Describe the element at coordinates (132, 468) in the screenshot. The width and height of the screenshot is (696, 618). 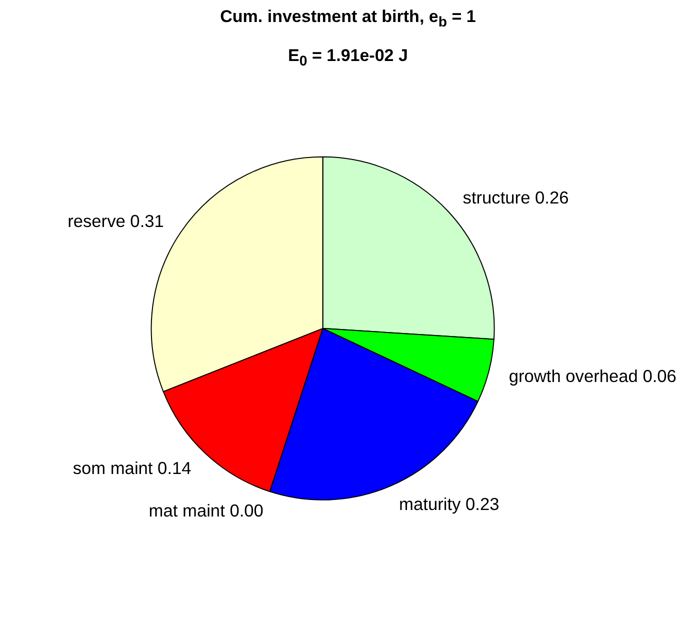
I see `slice-label: som maint 0.14` at that location.